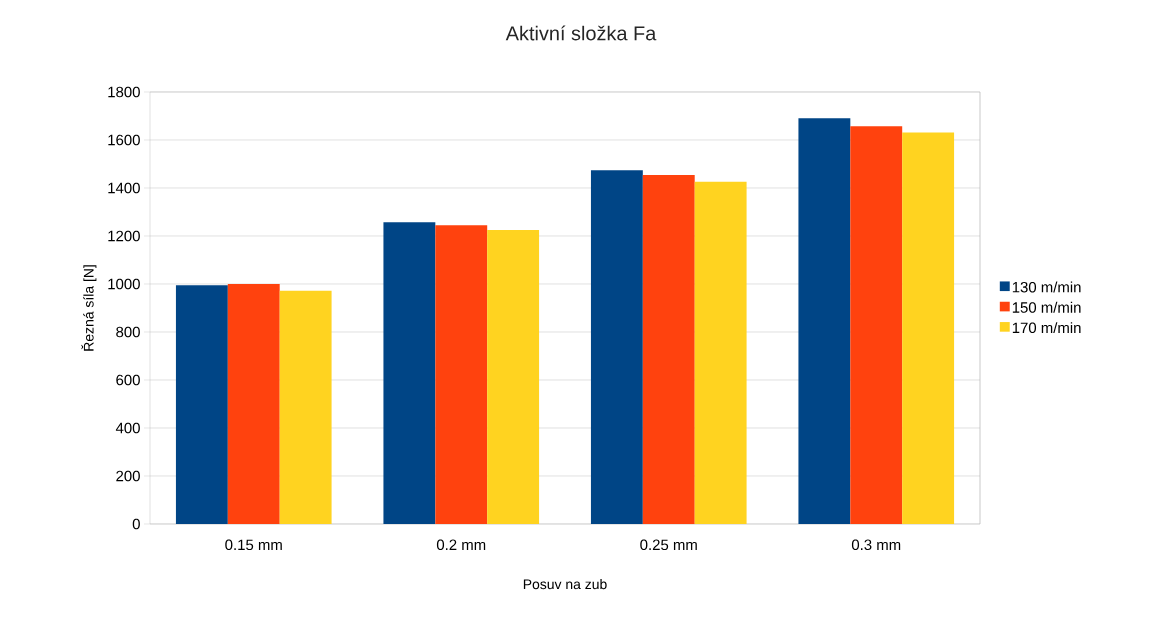  Describe the element at coordinates (1046, 287) in the screenshot. I see `legend-label: 130 m/min` at that location.